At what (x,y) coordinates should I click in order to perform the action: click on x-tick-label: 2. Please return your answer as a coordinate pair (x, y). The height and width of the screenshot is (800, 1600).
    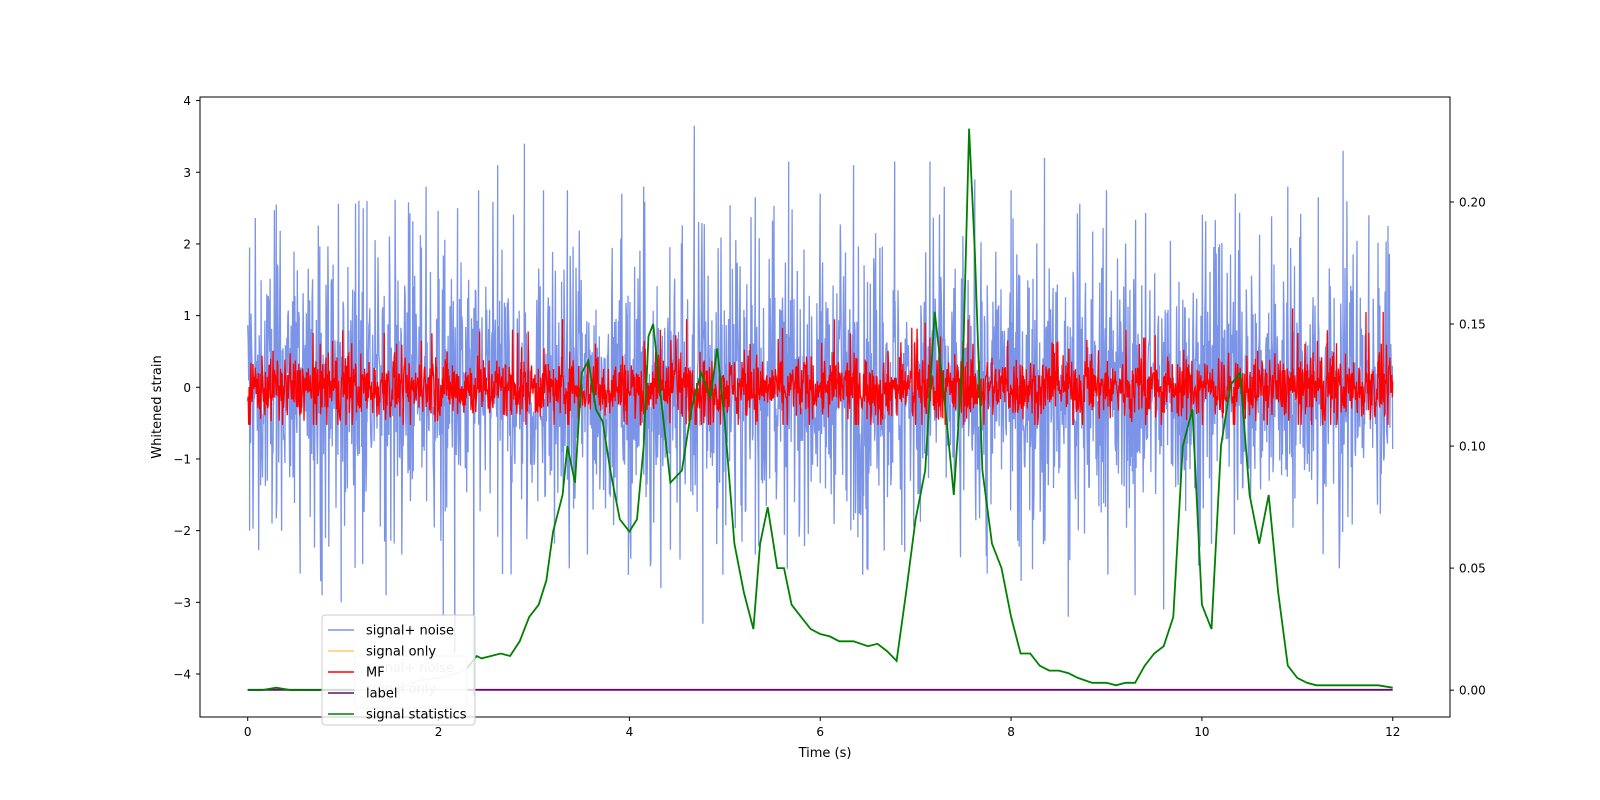
    Looking at the image, I should click on (439, 732).